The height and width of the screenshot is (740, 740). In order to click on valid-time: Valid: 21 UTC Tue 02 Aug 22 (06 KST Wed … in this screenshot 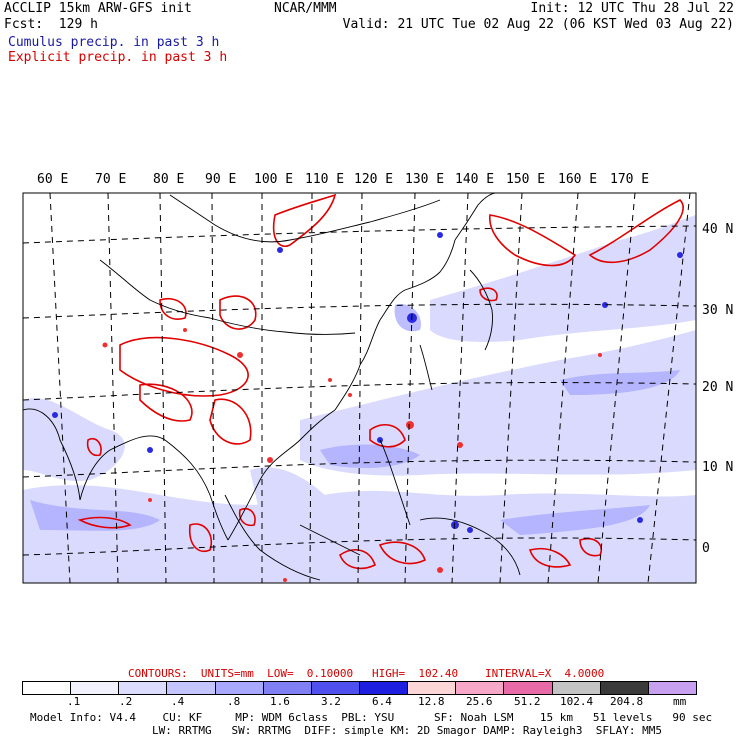, I will do `click(538, 24)`.